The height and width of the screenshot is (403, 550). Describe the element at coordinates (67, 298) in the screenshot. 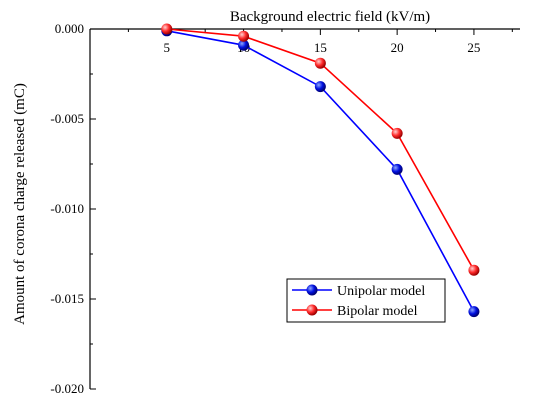

I see `y-tick-label: -0.015` at that location.